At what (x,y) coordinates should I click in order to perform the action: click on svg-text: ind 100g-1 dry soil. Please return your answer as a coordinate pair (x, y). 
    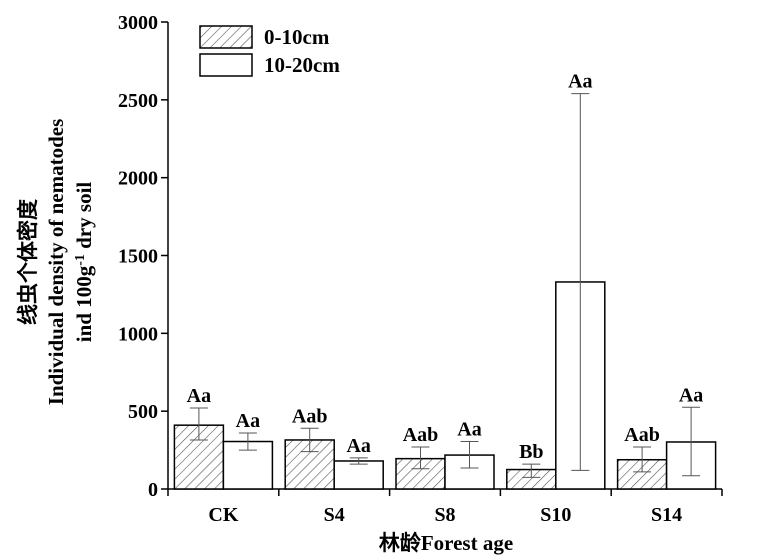
    Looking at the image, I should click on (84, 262).